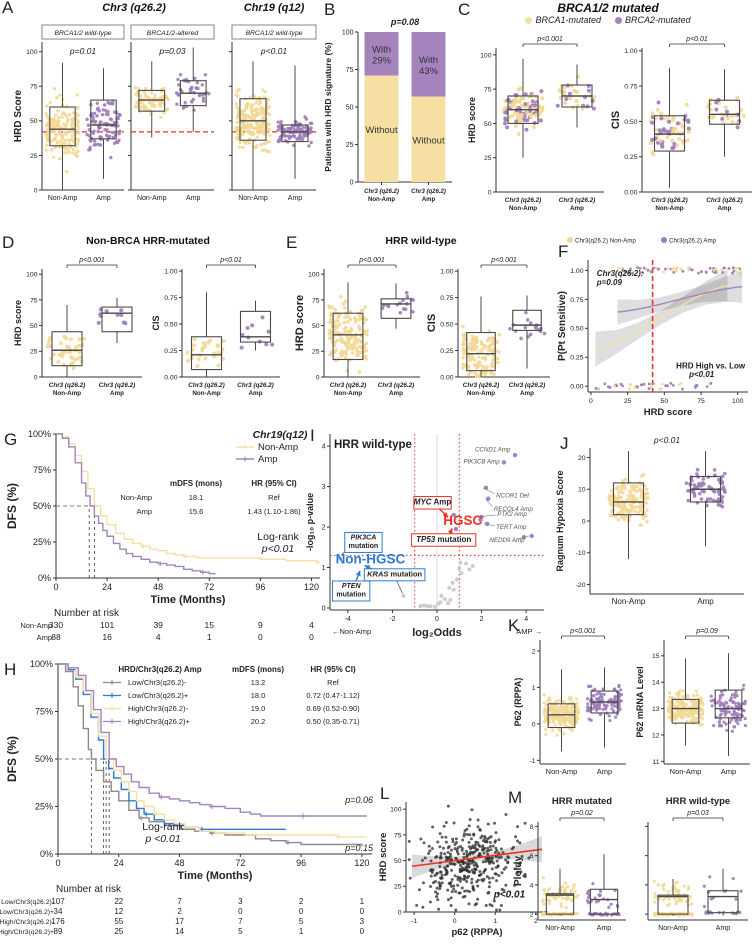 Image resolution: width=756 pixels, height=946 pixels. Describe the element at coordinates (46, 854) in the screenshot. I see `y-tick: 0%` at that location.